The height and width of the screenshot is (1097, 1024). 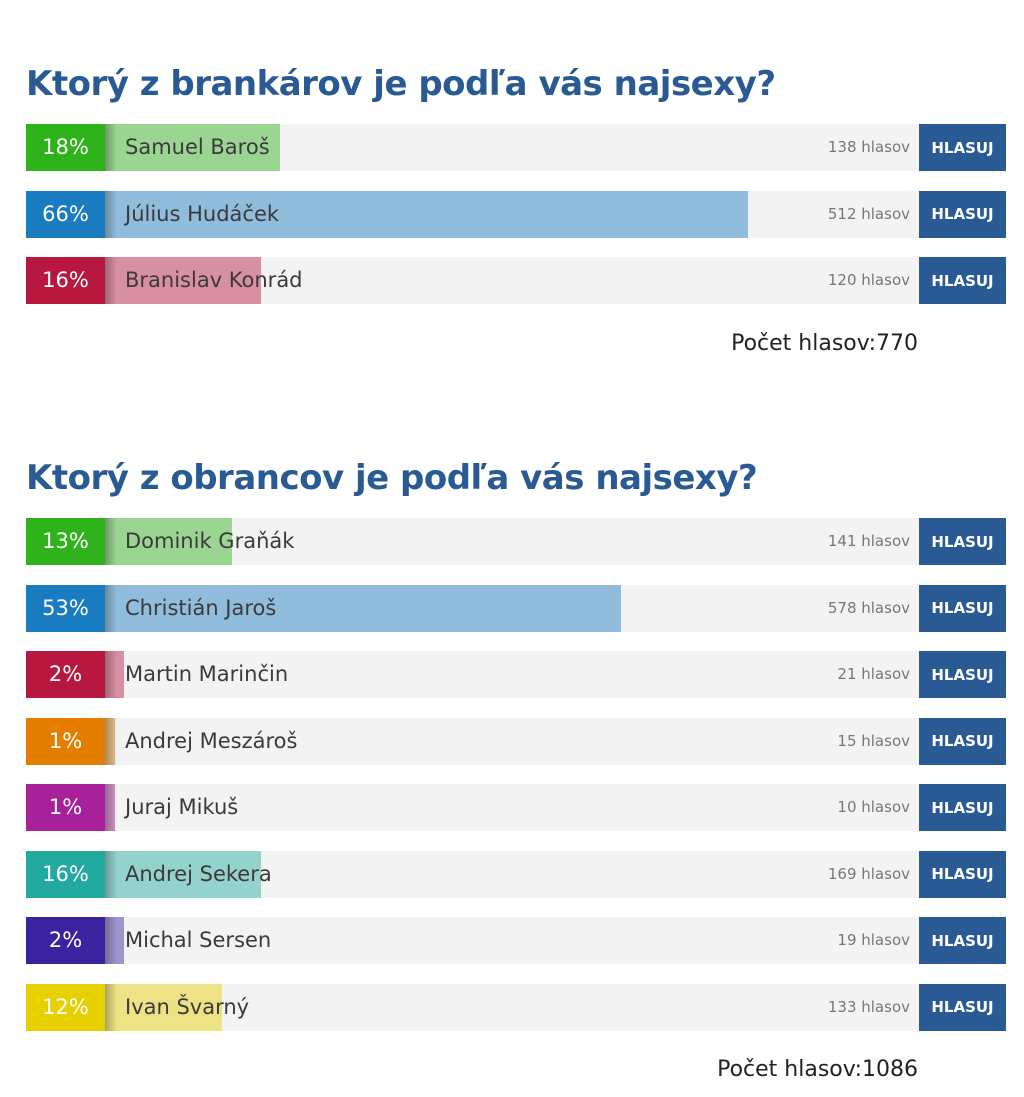 What do you see at coordinates (202, 213) in the screenshot?
I see `option-name: Július Hudáček` at bounding box center [202, 213].